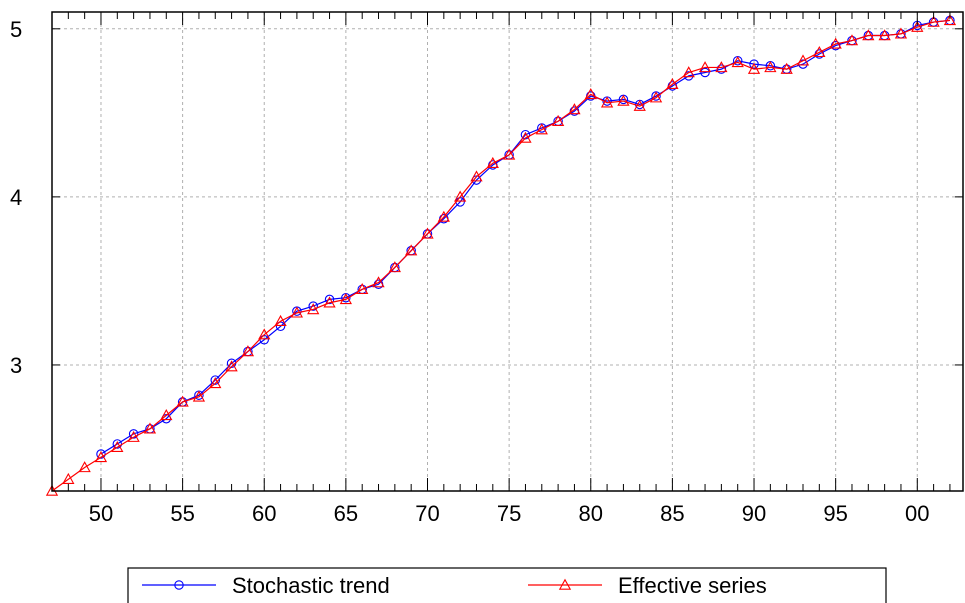 Image resolution: width=965 pixels, height=603 pixels. Describe the element at coordinates (101, 513) in the screenshot. I see `x-tick-label: 50` at that location.